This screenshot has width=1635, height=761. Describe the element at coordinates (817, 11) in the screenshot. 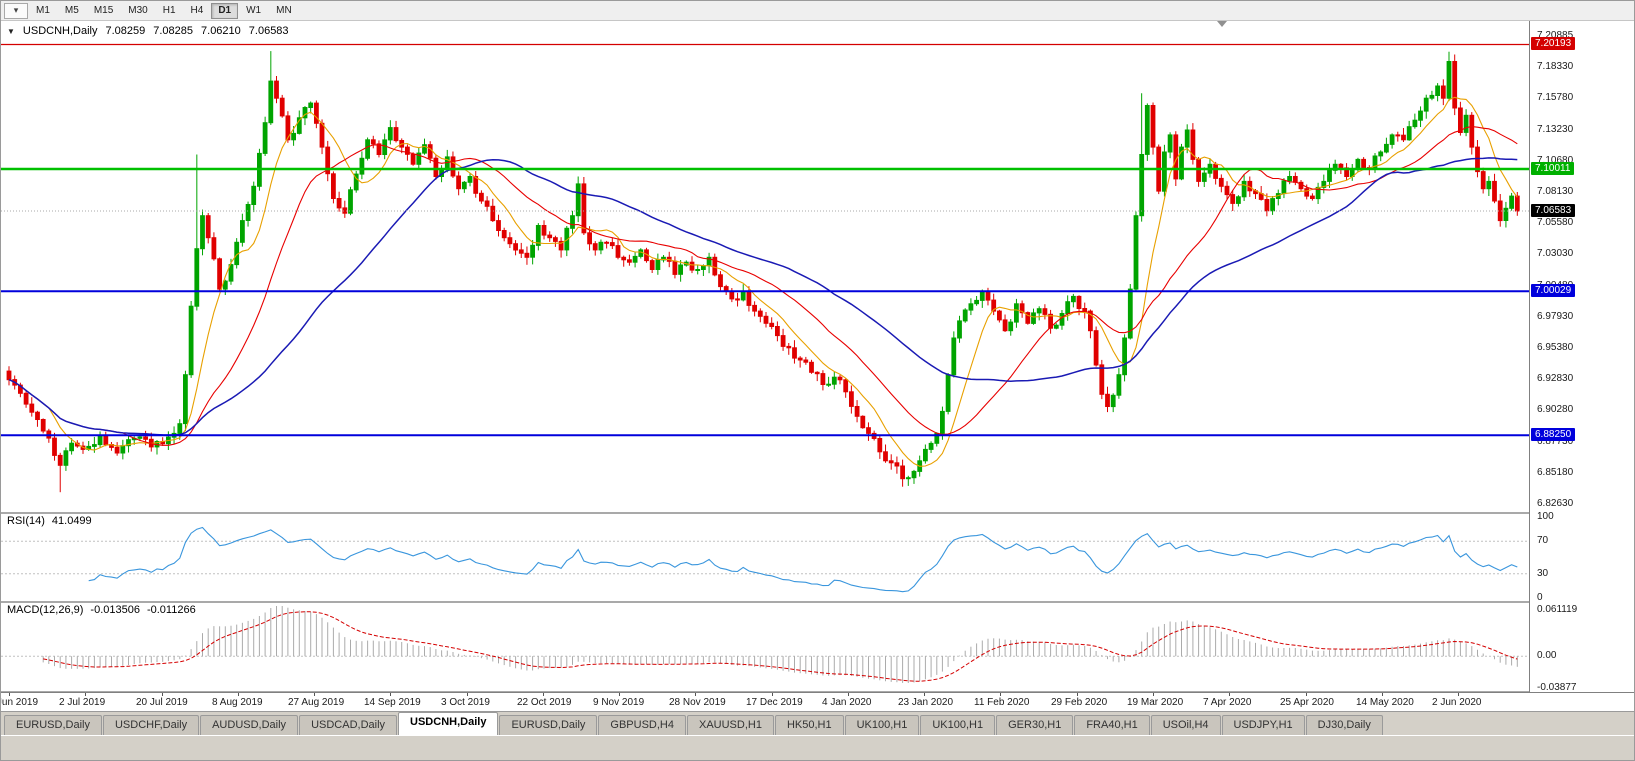

I see `timeframe-toolbar: ▾ M1 M5 M15 M30 H1 H4 D1 W1 MN` at that location.